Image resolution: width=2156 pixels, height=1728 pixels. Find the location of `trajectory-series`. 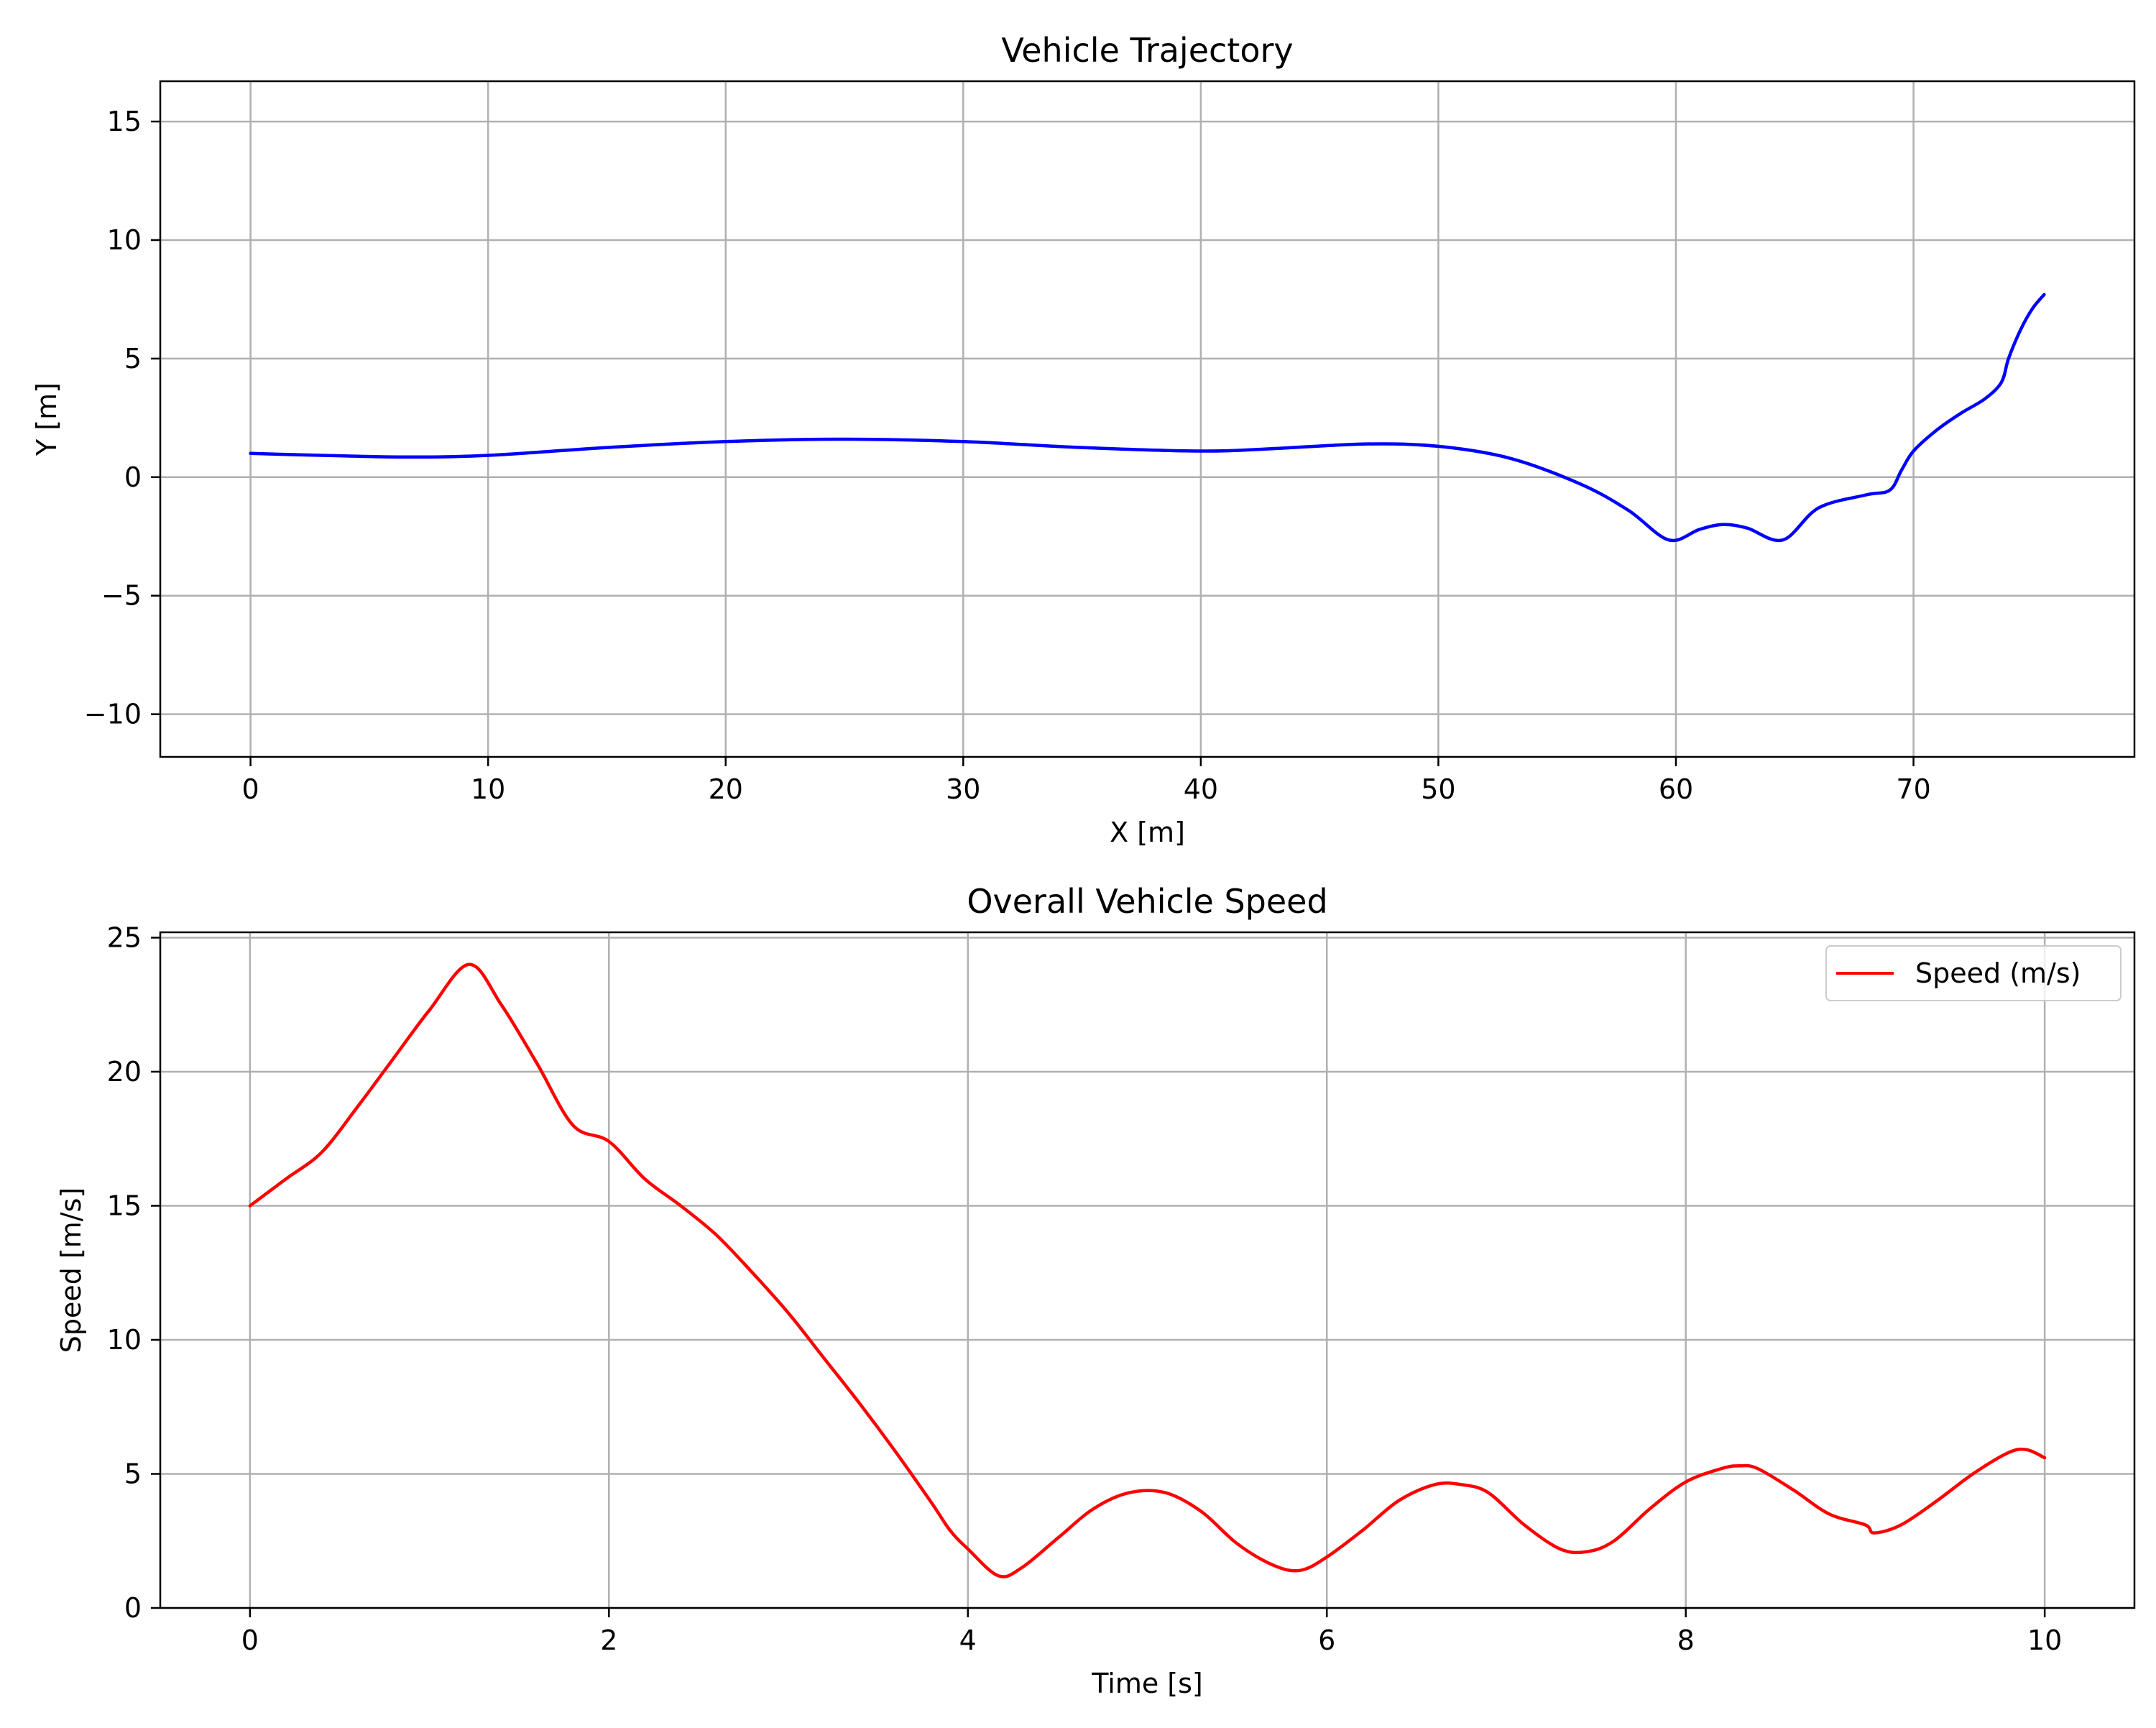

trajectory-series is located at coordinates (1147, 418).